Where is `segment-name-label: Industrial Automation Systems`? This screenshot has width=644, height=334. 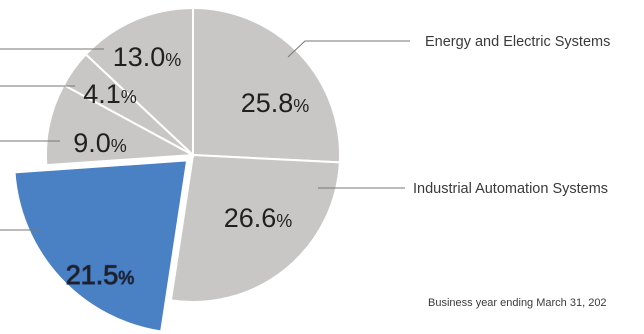 segment-name-label: Industrial Automation Systems is located at coordinates (510, 189).